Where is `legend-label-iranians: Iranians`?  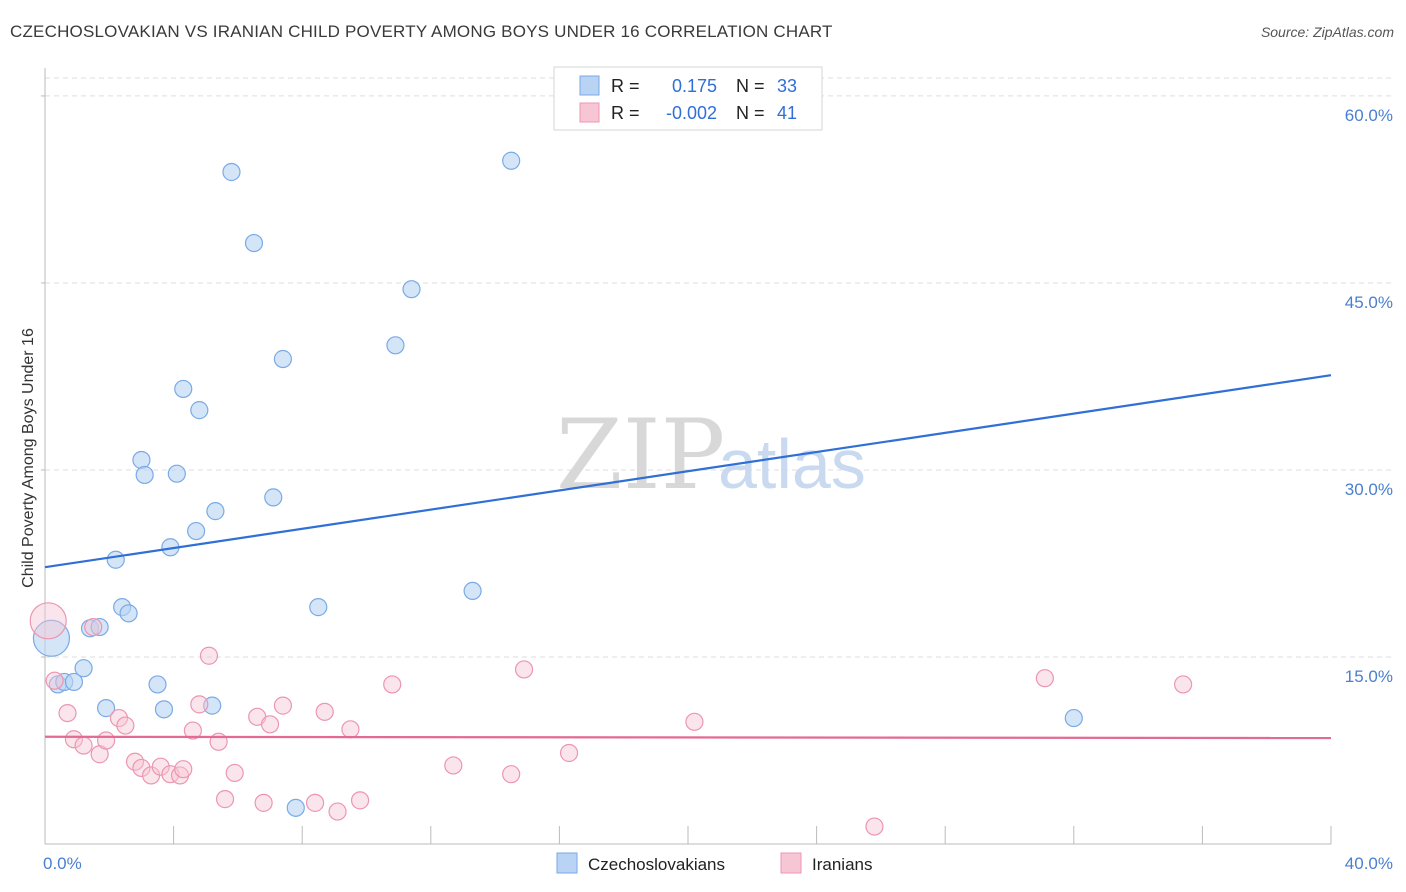
legend-label-iranians: Iranians is located at coordinates (842, 864).